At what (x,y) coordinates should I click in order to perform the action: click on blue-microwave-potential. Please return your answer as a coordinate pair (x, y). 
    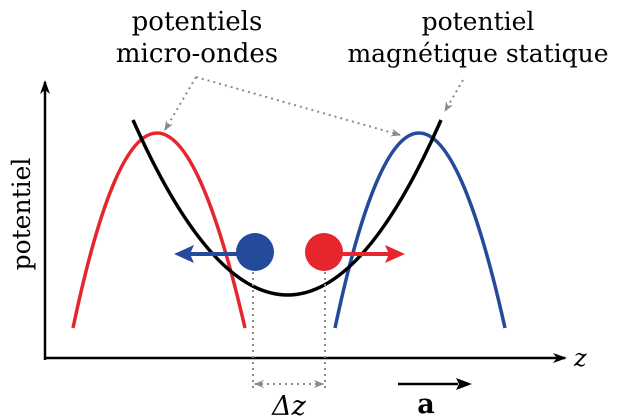
    Looking at the image, I should click on (420, 230).